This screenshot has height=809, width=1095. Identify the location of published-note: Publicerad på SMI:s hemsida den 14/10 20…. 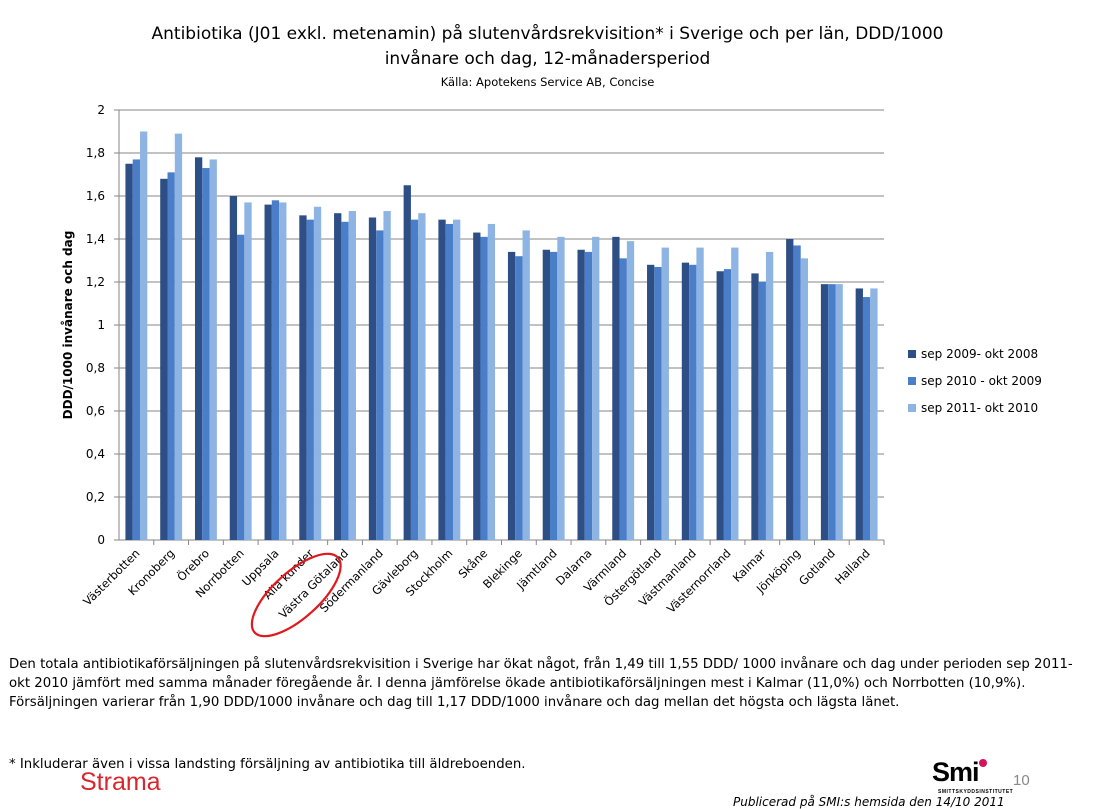
(869, 802).